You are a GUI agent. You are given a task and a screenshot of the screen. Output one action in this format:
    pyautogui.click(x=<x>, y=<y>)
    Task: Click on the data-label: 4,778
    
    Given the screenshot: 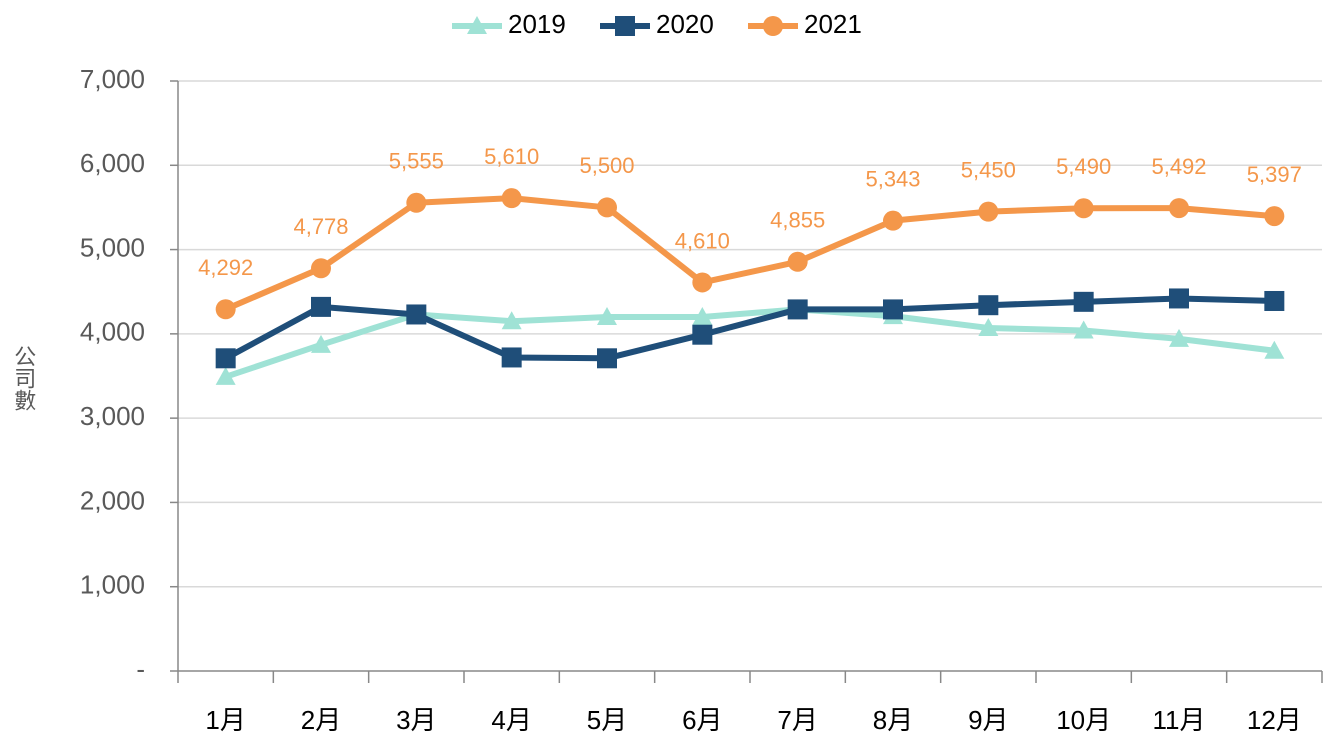 What is the action you would take?
    pyautogui.click(x=320, y=226)
    